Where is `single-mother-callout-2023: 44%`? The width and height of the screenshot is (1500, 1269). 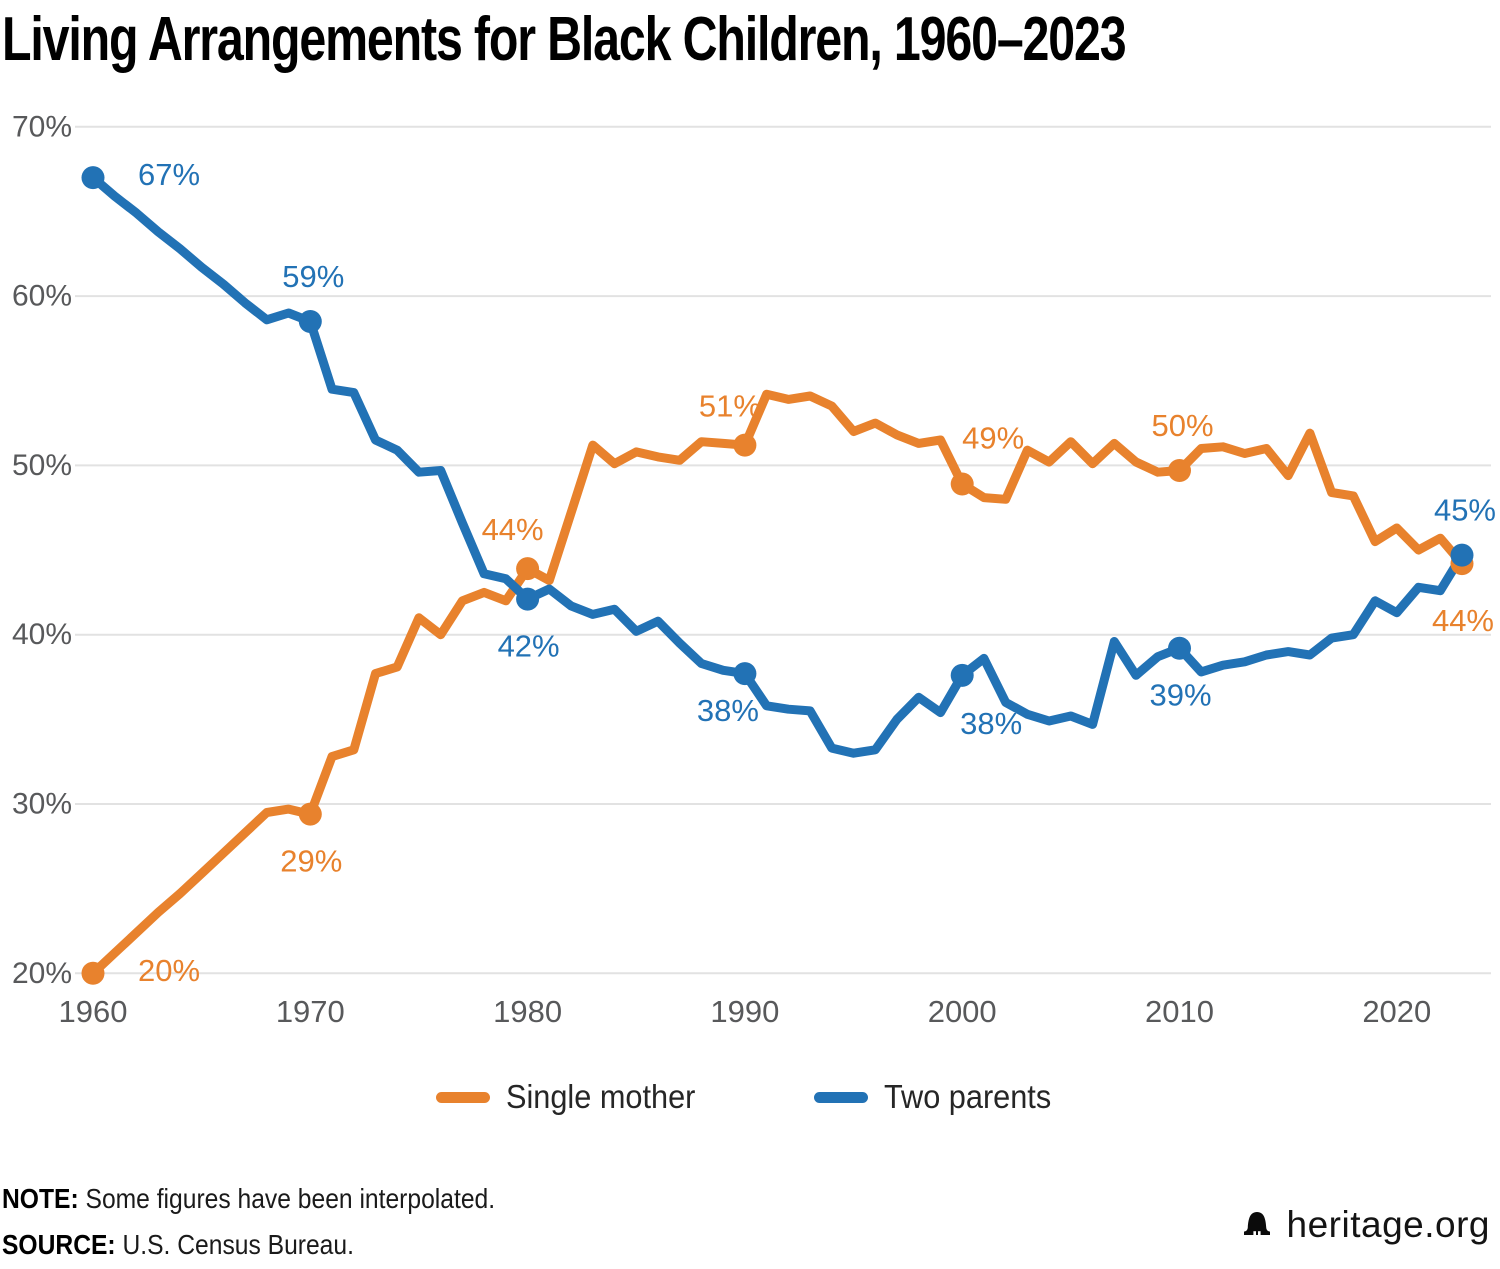 single-mother-callout-2023: 44% is located at coordinates (1463, 620).